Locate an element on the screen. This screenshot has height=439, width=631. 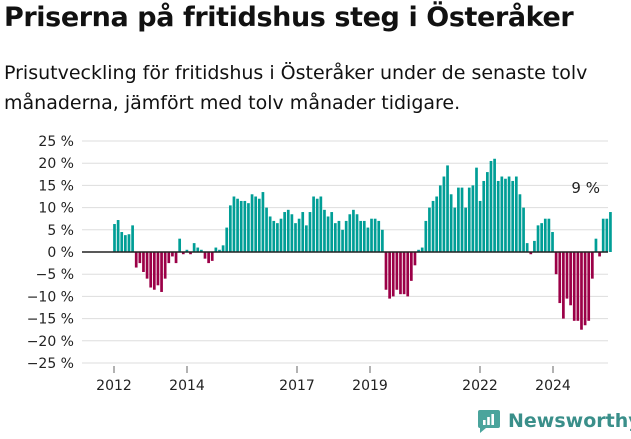
newsworthy-logo: Newsworthy is located at coordinates (553, 421).